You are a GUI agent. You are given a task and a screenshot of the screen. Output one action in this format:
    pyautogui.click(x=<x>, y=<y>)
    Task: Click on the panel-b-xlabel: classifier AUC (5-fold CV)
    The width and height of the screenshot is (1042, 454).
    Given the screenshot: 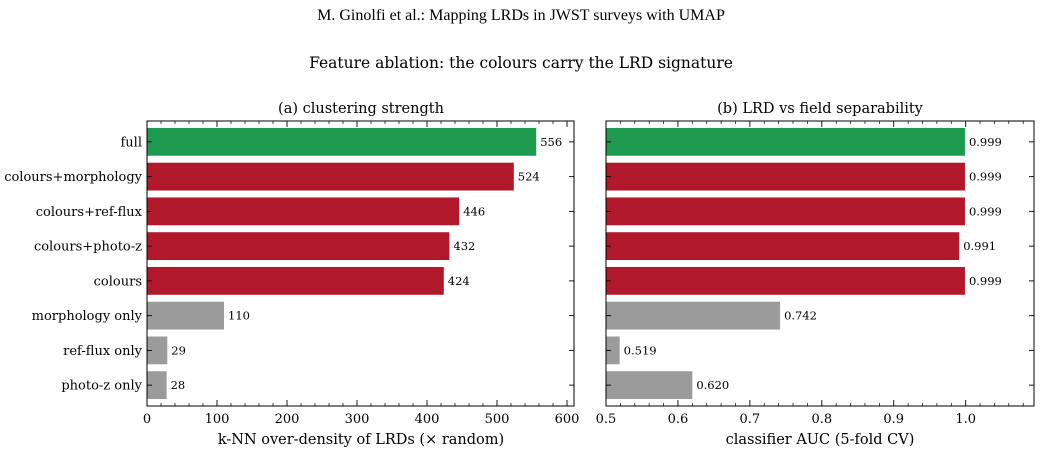 What is the action you would take?
    pyautogui.click(x=820, y=440)
    